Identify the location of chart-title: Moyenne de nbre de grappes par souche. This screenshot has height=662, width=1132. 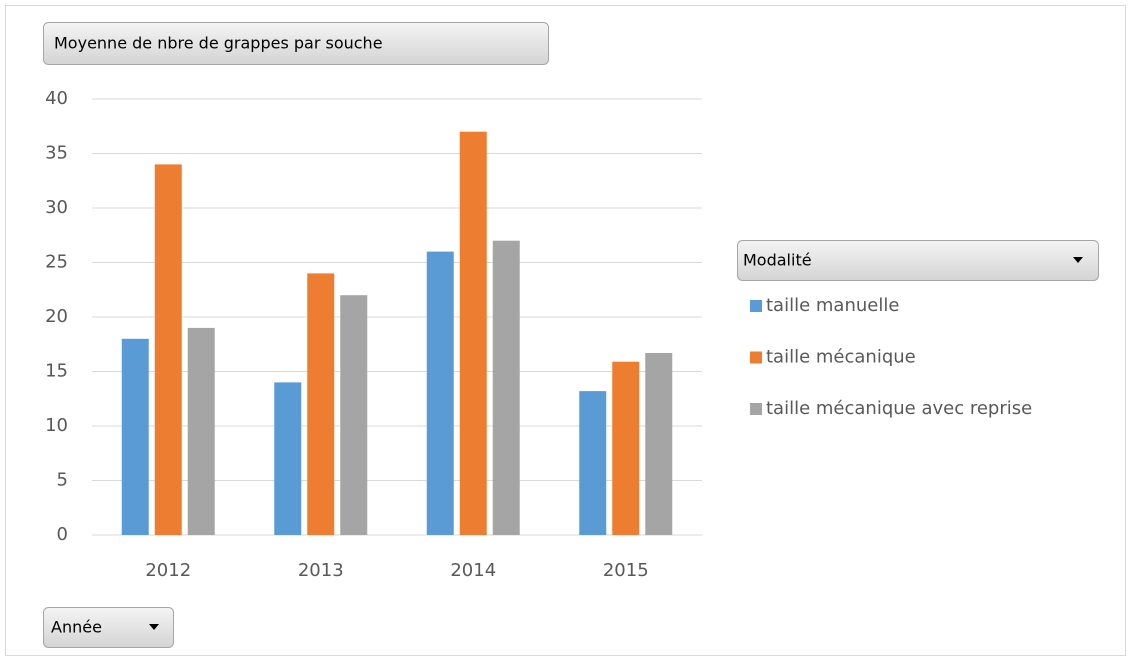
(218, 43).